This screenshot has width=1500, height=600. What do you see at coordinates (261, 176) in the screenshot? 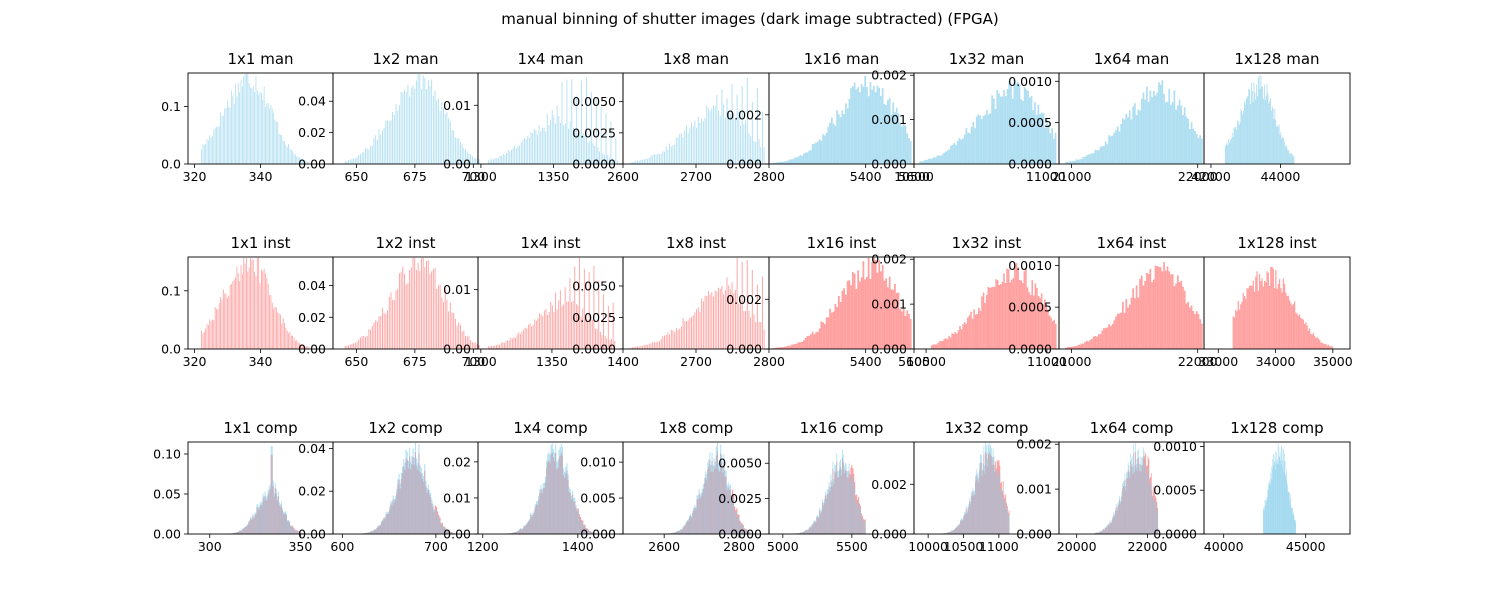
I see `x-tick-label: 340` at bounding box center [261, 176].